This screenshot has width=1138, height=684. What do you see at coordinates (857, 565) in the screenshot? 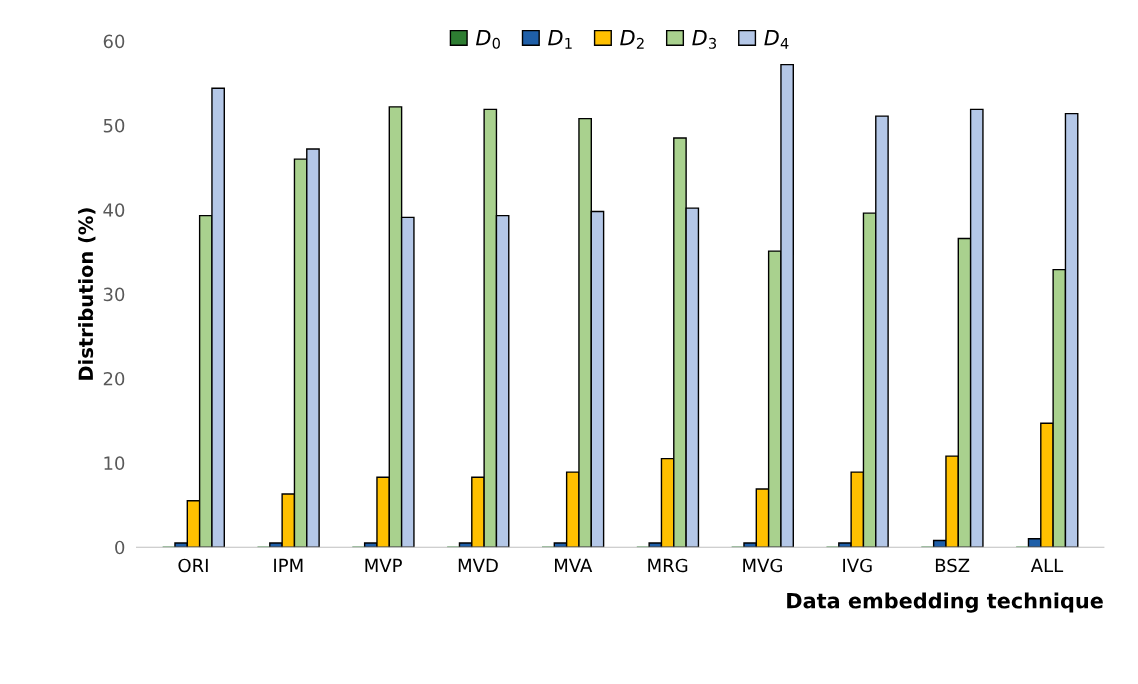
I see `x-tick-label: IVG` at bounding box center [857, 565].